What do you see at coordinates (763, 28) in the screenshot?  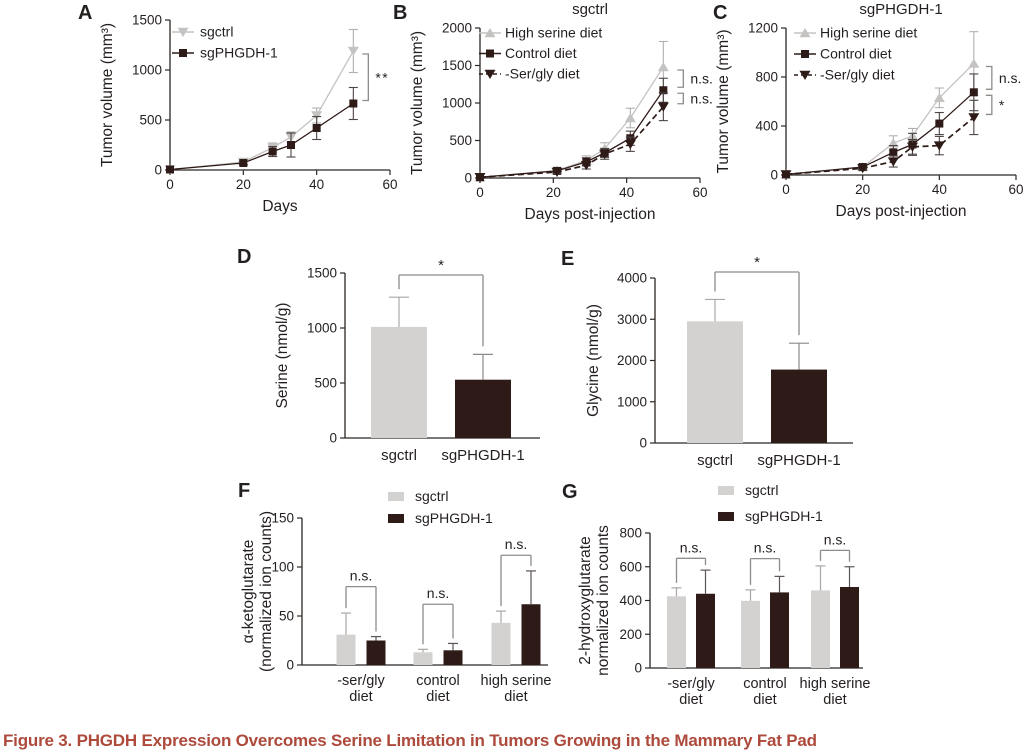 I see `svg-text: 1200` at bounding box center [763, 28].